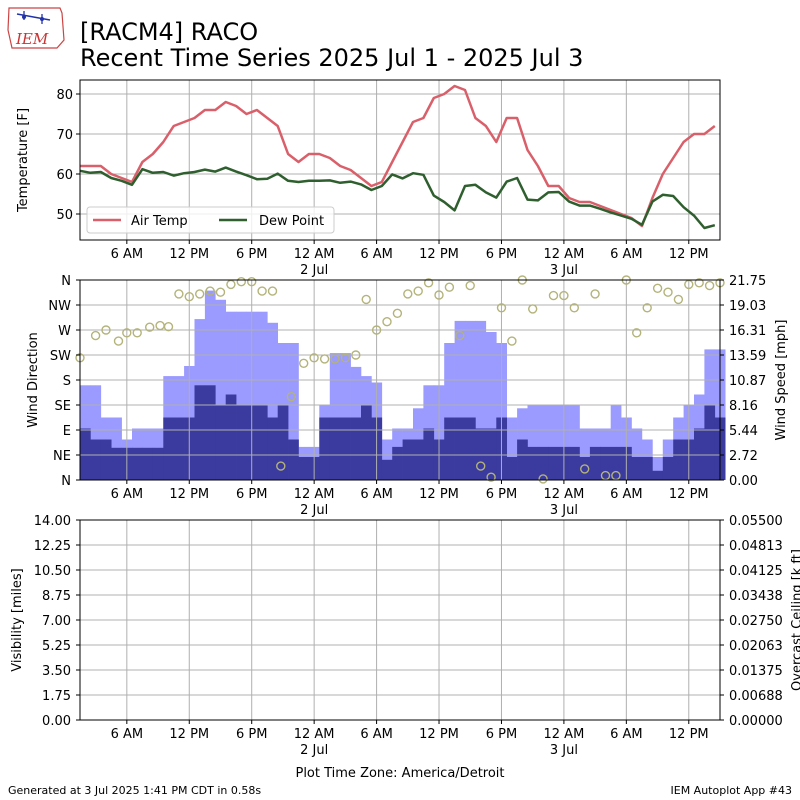  What do you see at coordinates (23, 160) in the screenshot?
I see `temperature-axis-label: Temperature [F]` at bounding box center [23, 160].